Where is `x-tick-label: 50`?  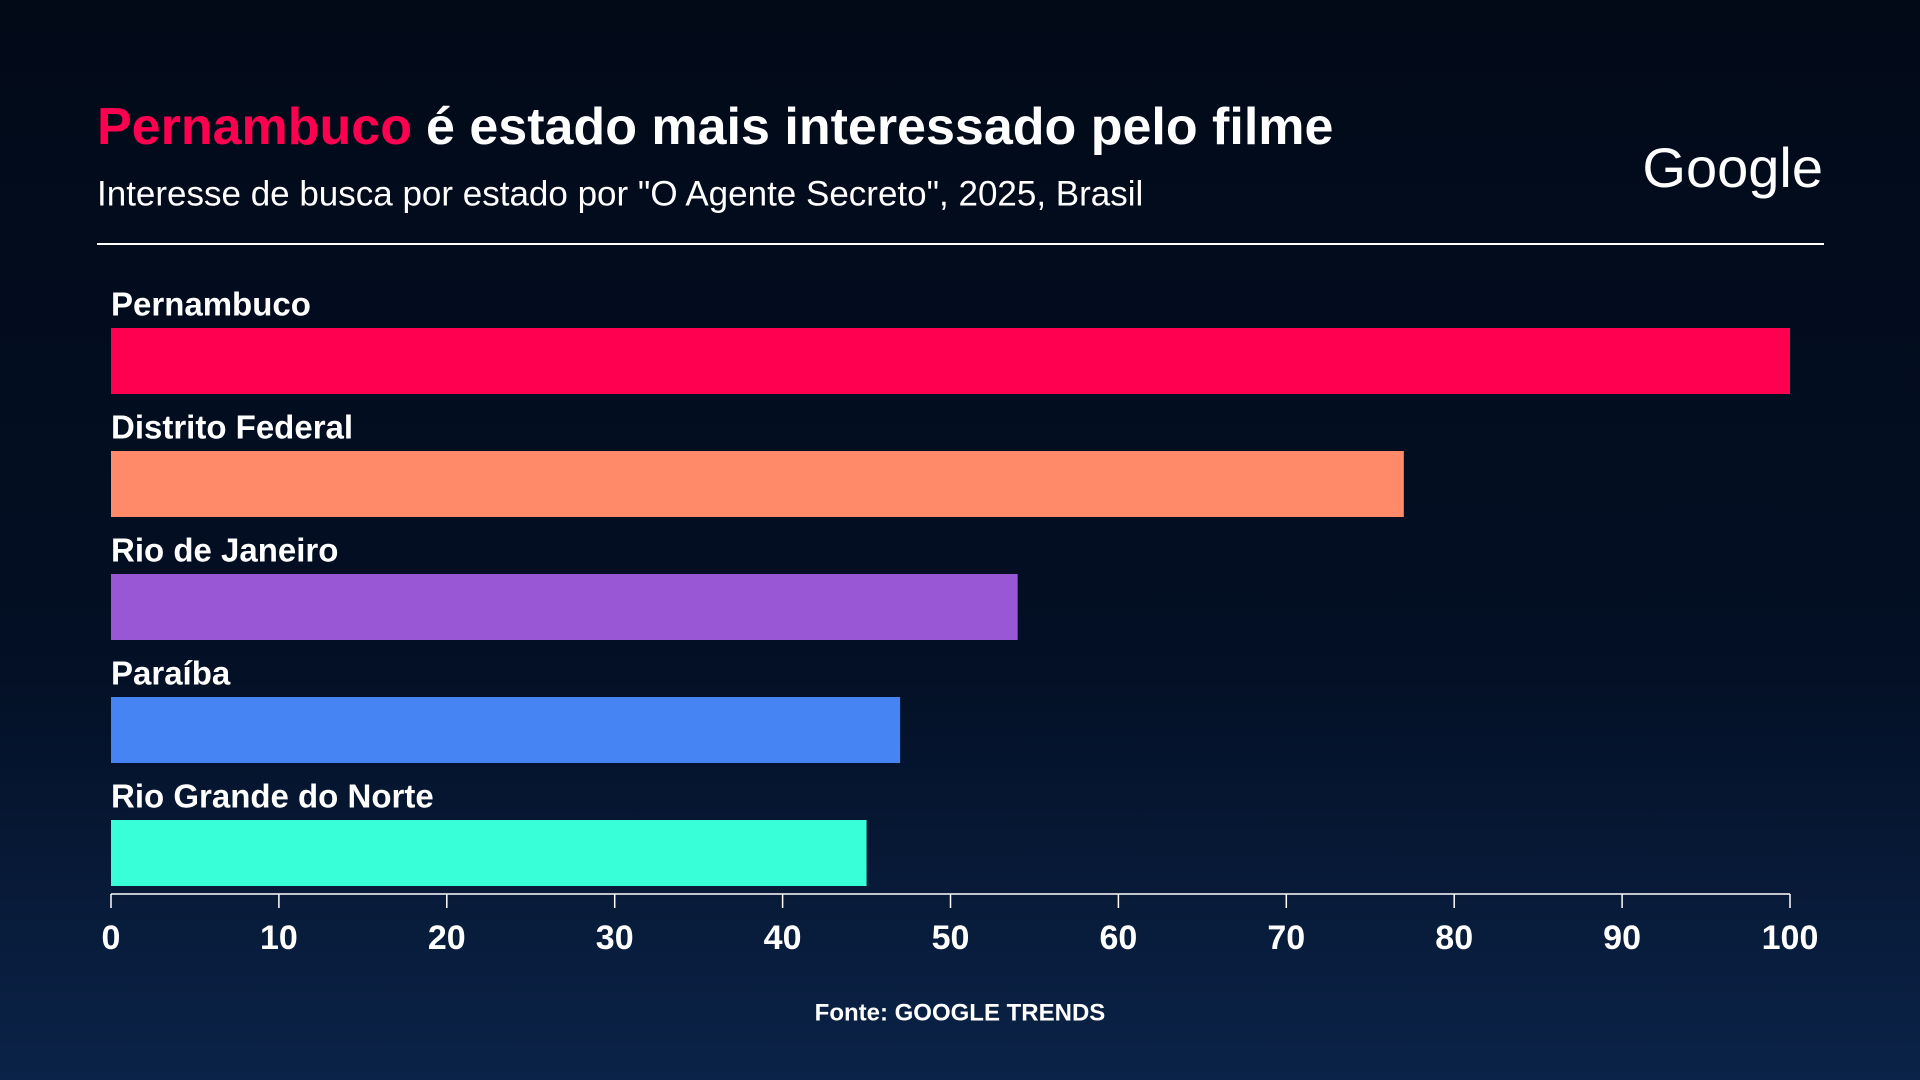 x-tick-label: 50 is located at coordinates (951, 938).